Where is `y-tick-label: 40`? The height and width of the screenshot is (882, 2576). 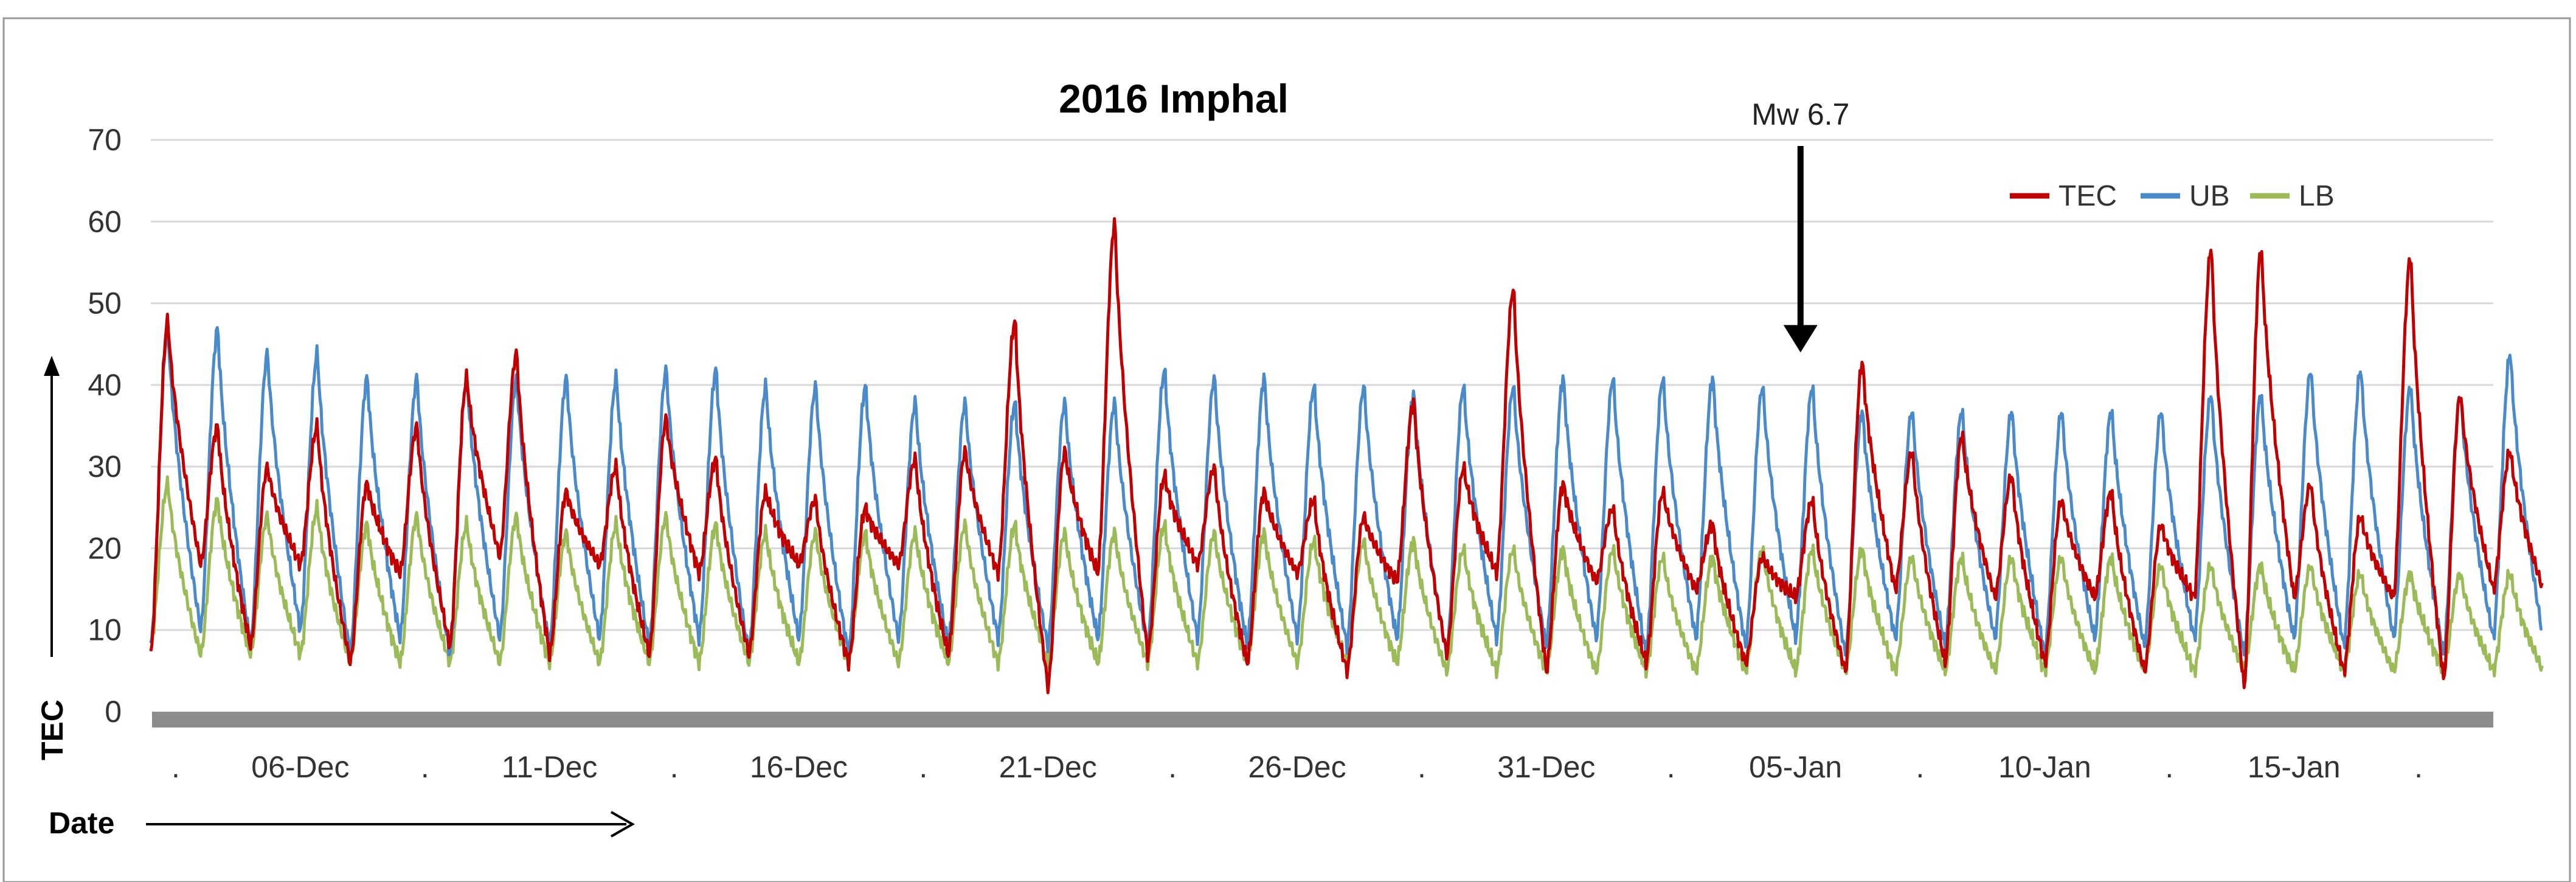
y-tick-label: 40 is located at coordinates (105, 385).